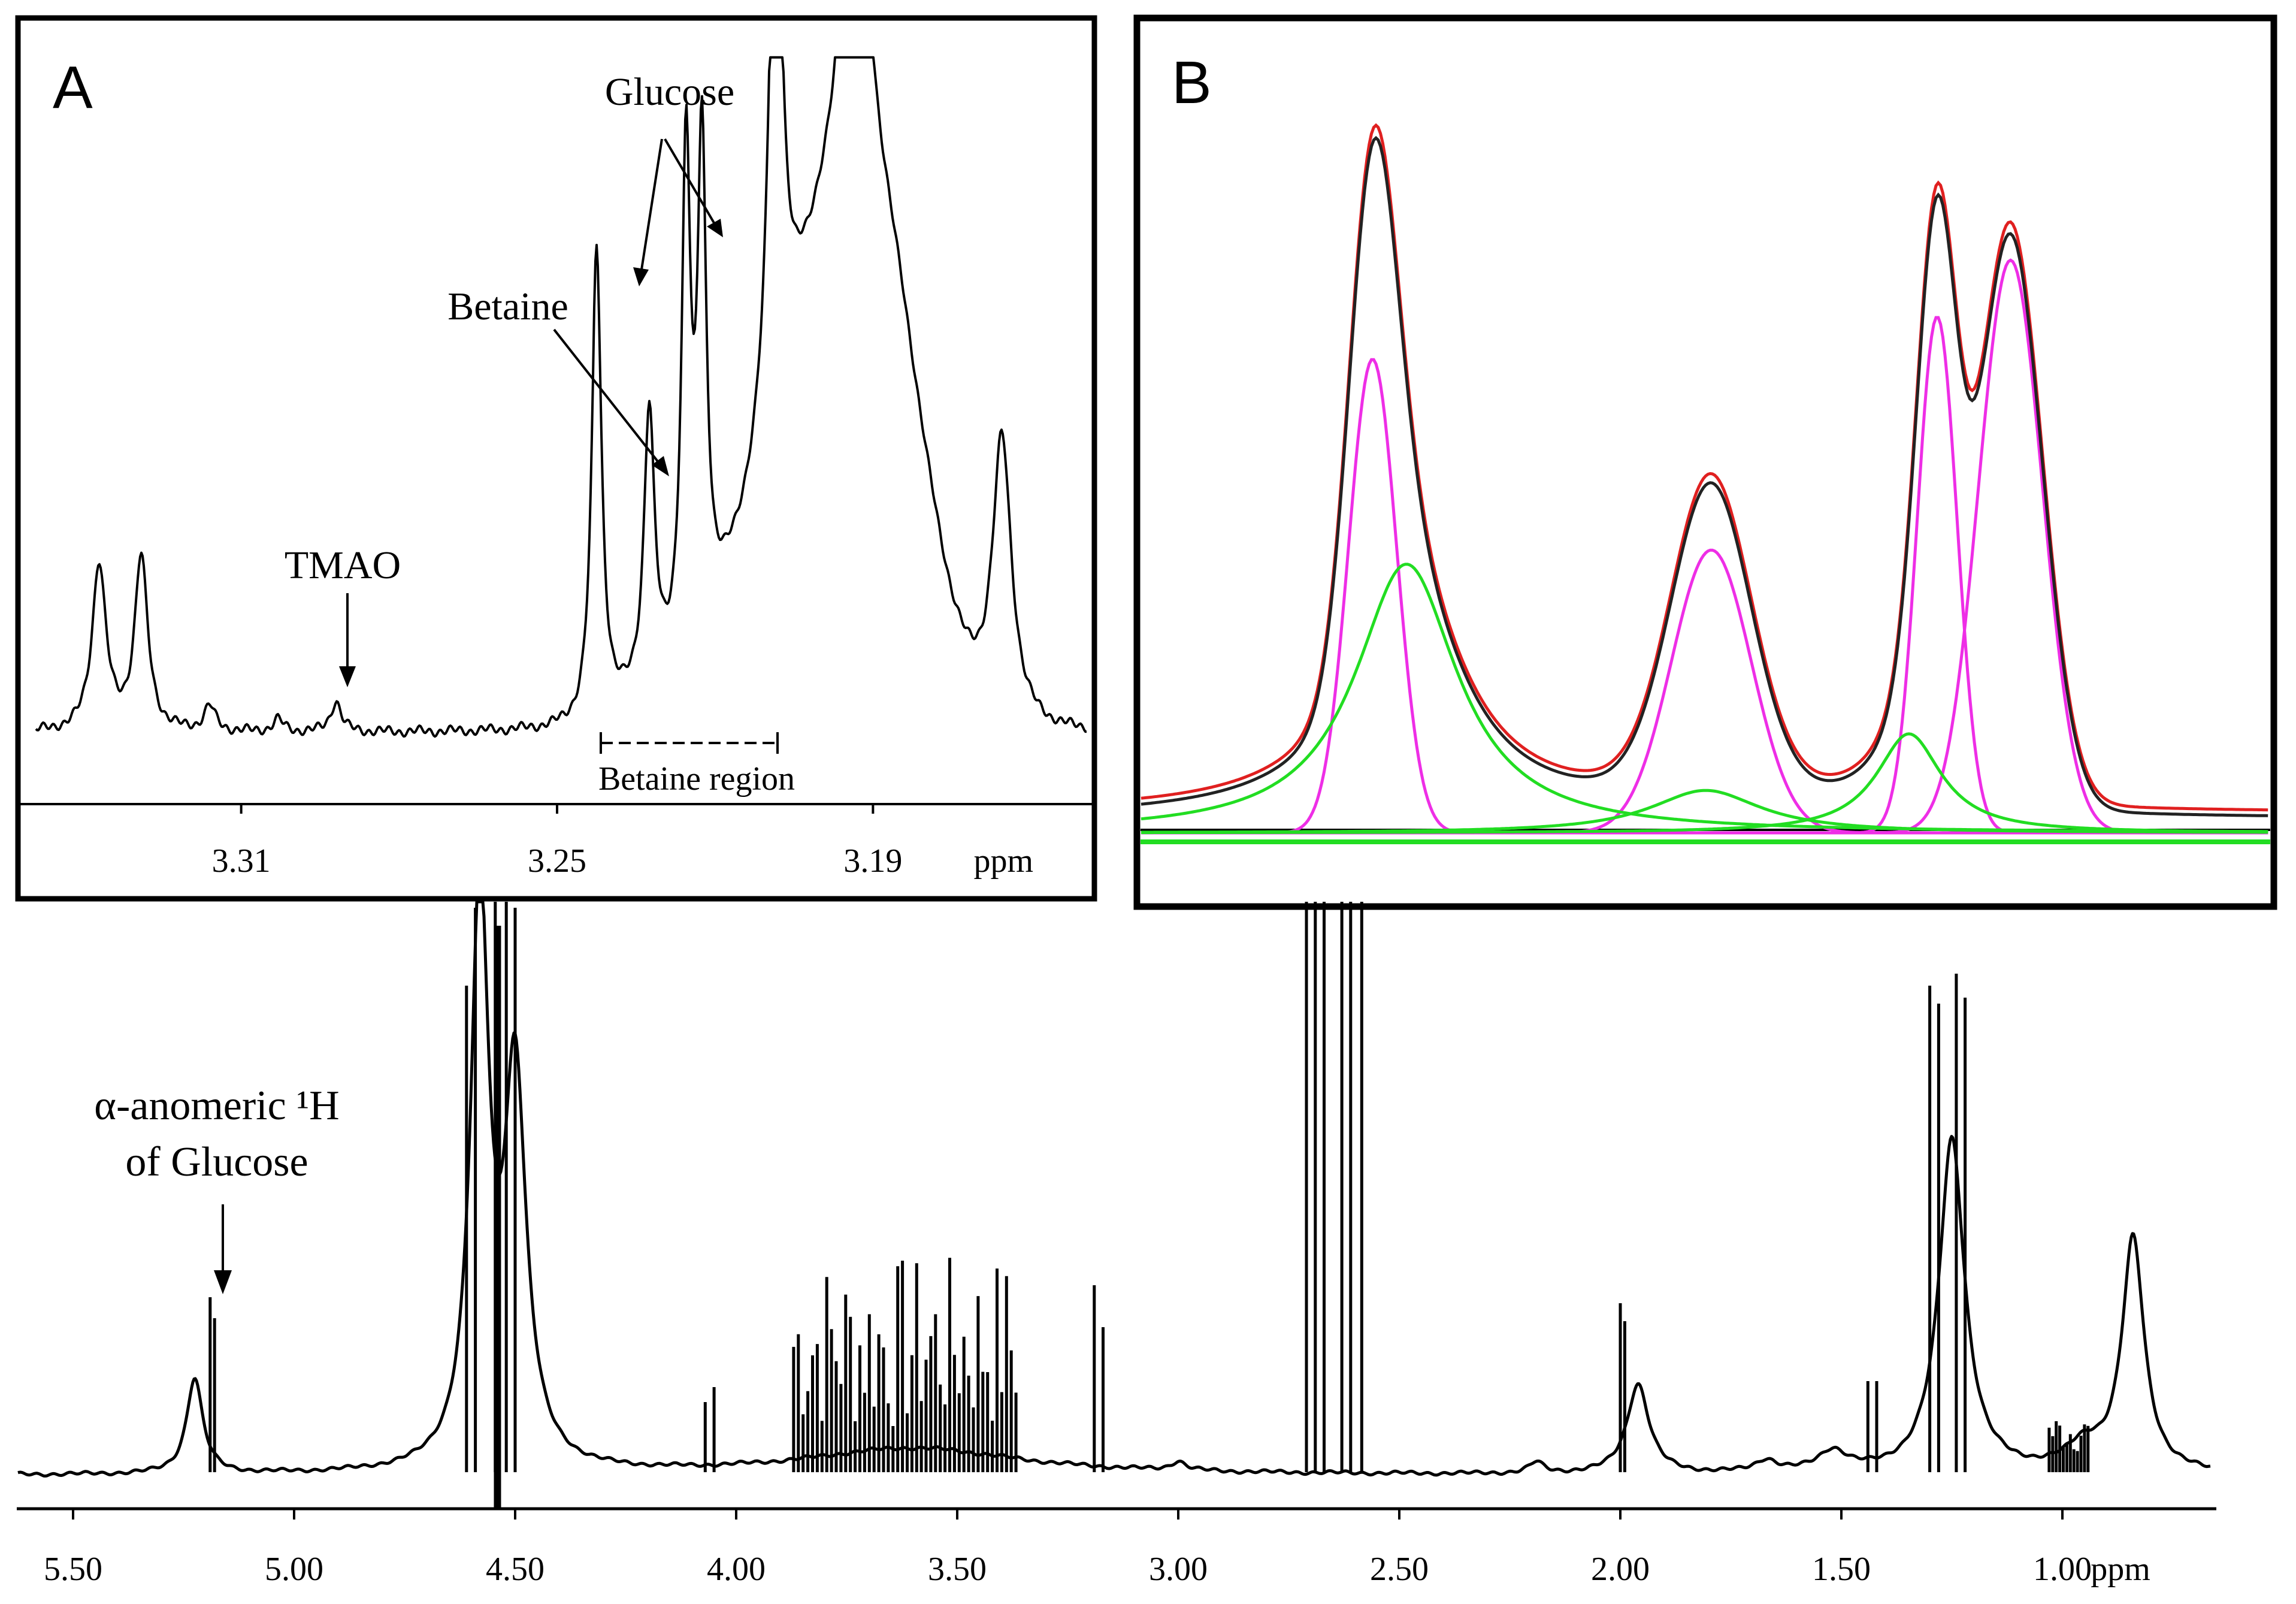  What do you see at coordinates (73, 1569) in the screenshot?
I see `full-spectrum-tick-label-0: 5.50` at bounding box center [73, 1569].